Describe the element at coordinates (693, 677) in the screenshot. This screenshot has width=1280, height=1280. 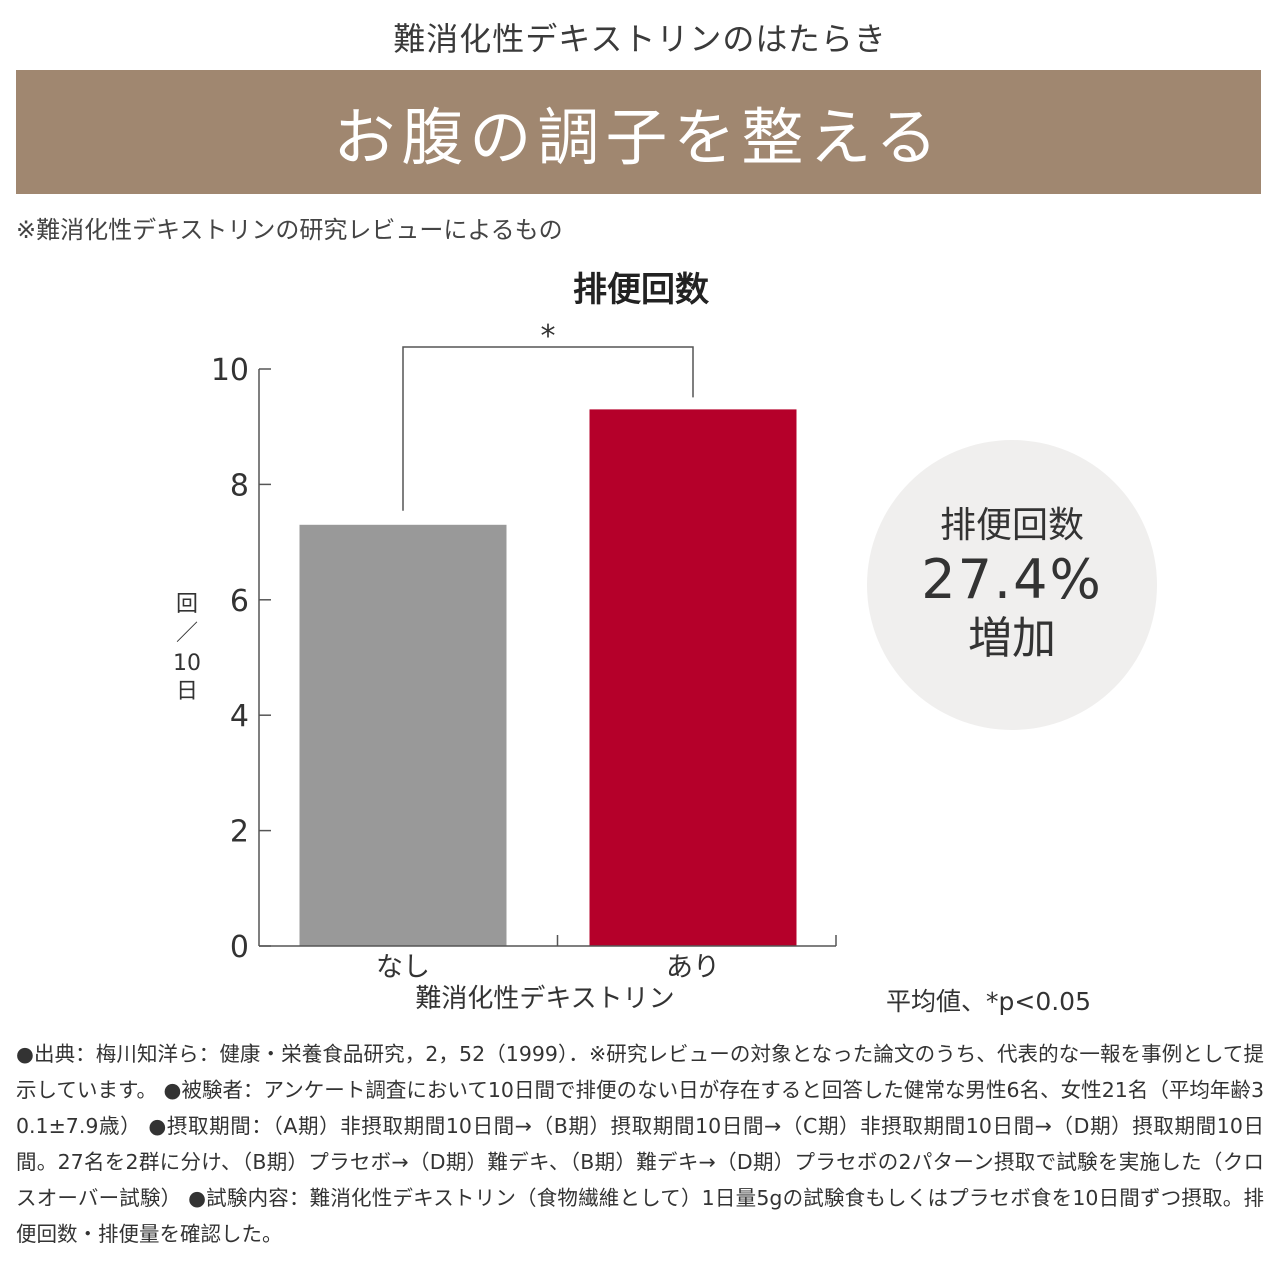
I see `bar-with` at that location.